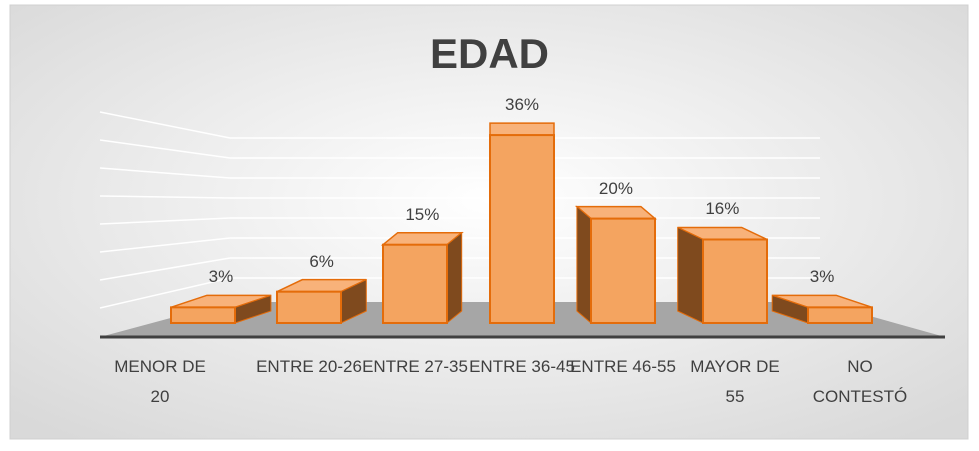 The height and width of the screenshot is (451, 979). I want to click on x-tick-label: NO CONTESTÓ, so click(860, 381).